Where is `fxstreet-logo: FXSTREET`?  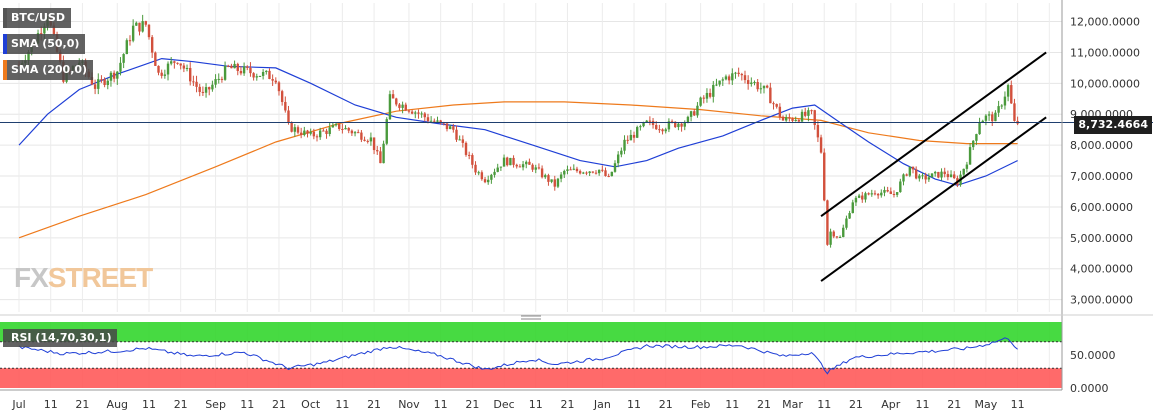 fxstreet-logo: FXSTREET is located at coordinates (83, 278).